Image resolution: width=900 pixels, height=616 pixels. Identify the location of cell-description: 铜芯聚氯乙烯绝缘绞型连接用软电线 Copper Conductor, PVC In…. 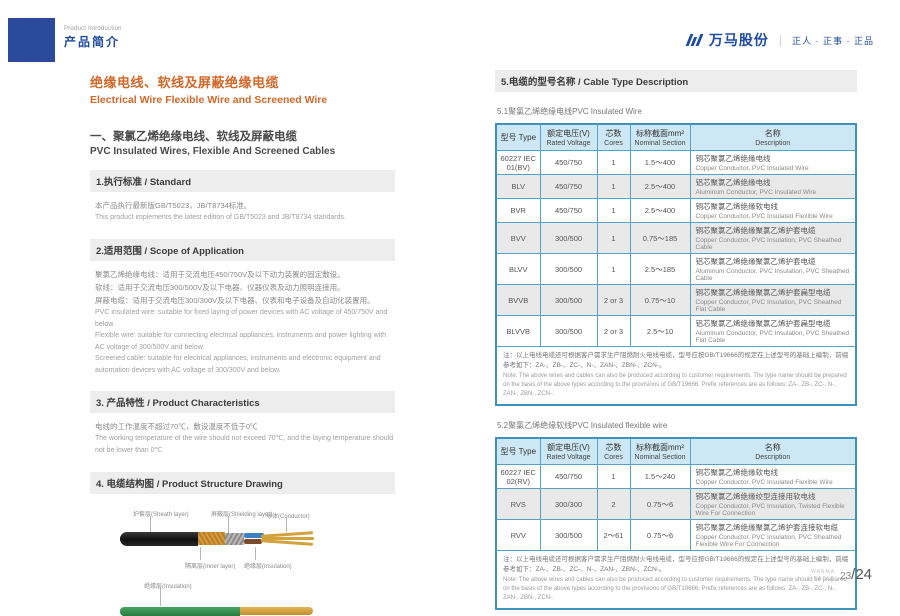
(773, 504).